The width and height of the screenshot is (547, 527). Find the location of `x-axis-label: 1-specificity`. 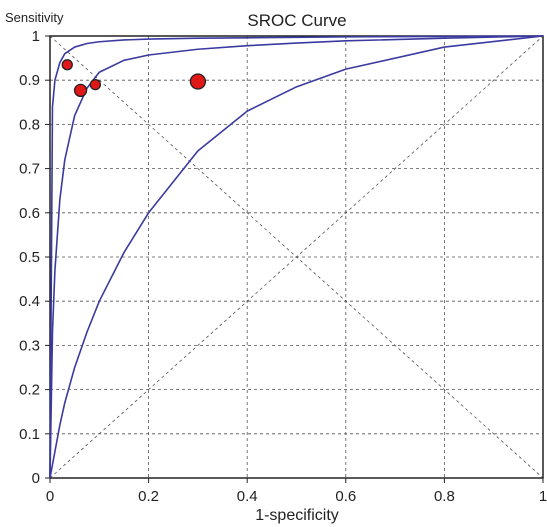

x-axis-label: 1-specificity is located at coordinates (297, 515).